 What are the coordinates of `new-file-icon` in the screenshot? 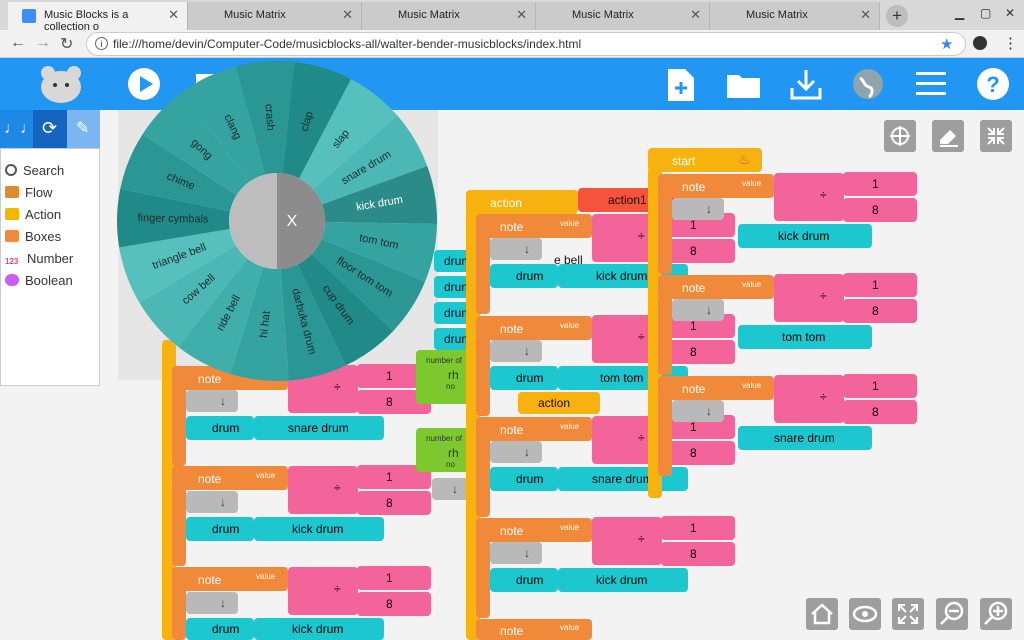 It's located at (681, 85).